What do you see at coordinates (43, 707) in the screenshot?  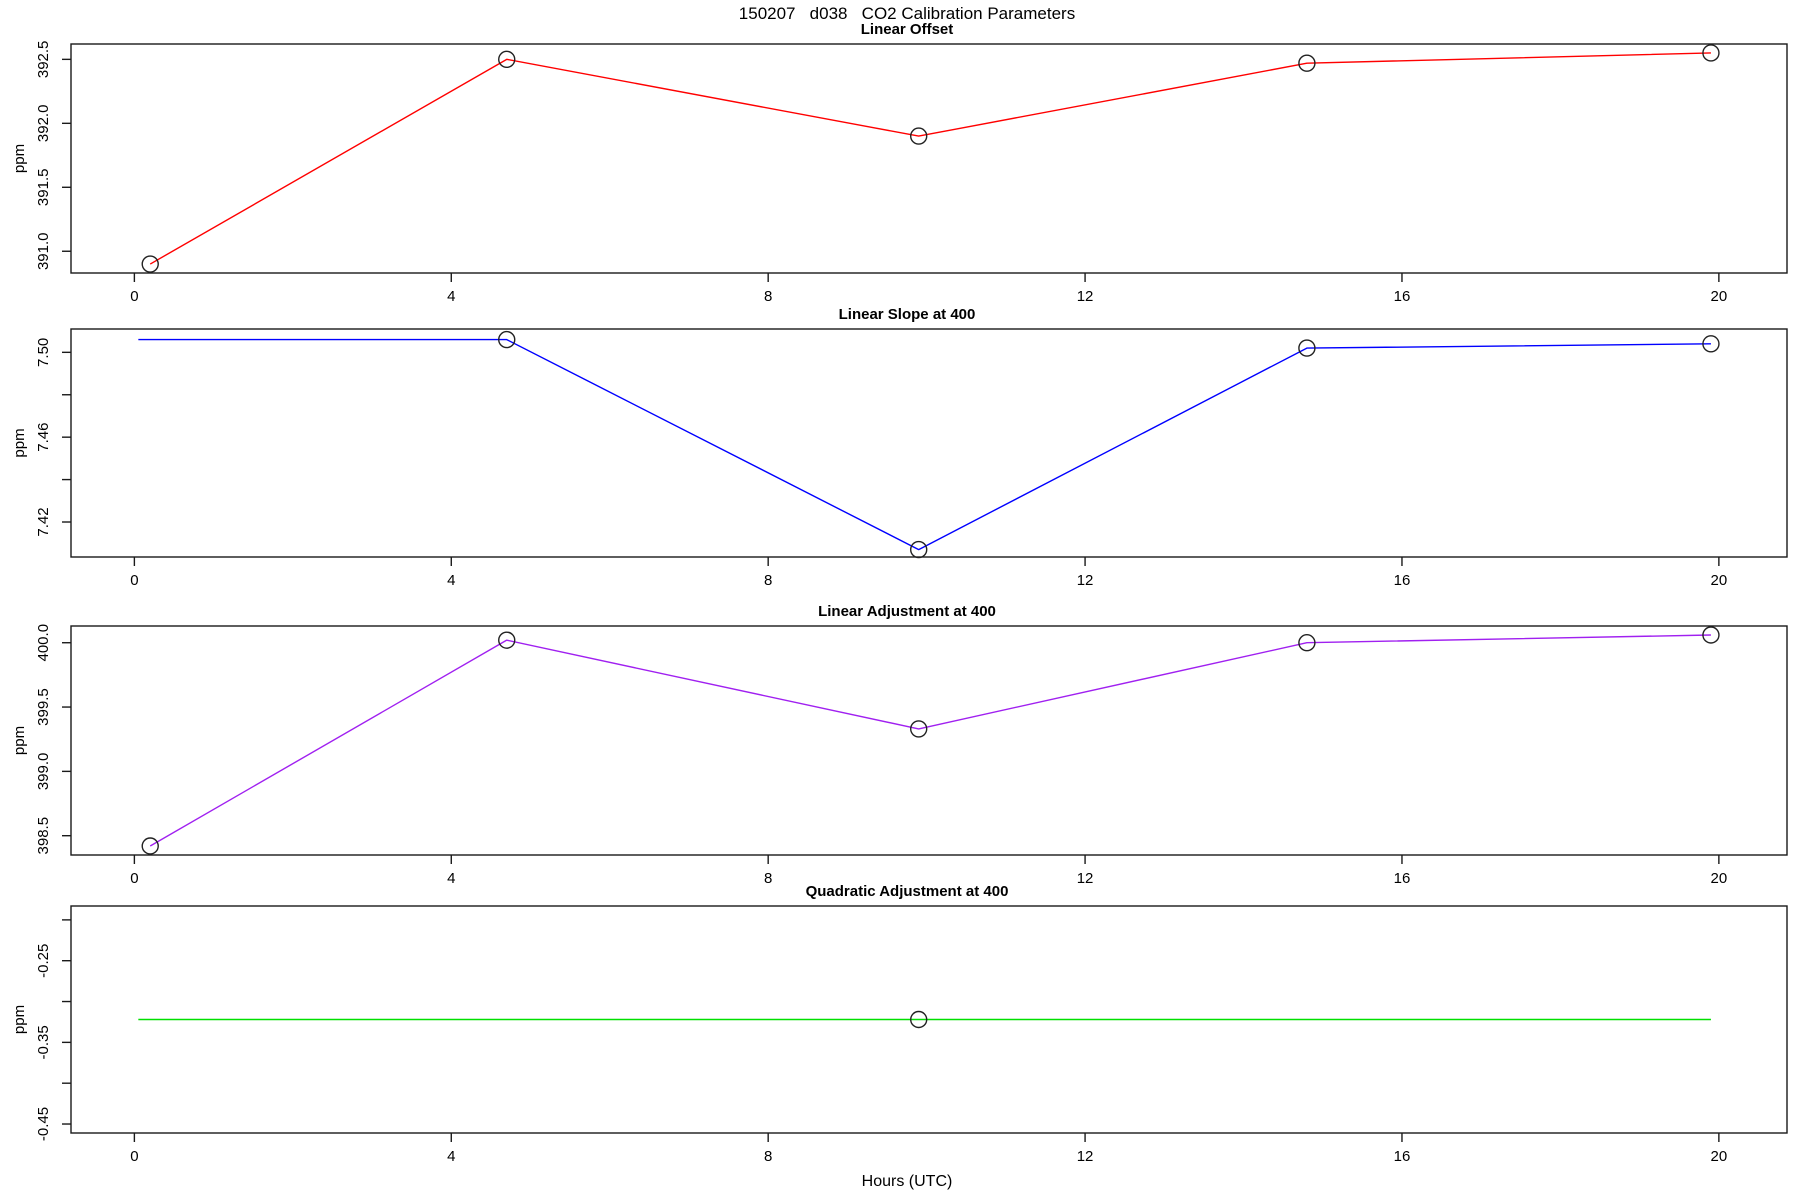 I see `y-tick-label: 399.5` at bounding box center [43, 707].